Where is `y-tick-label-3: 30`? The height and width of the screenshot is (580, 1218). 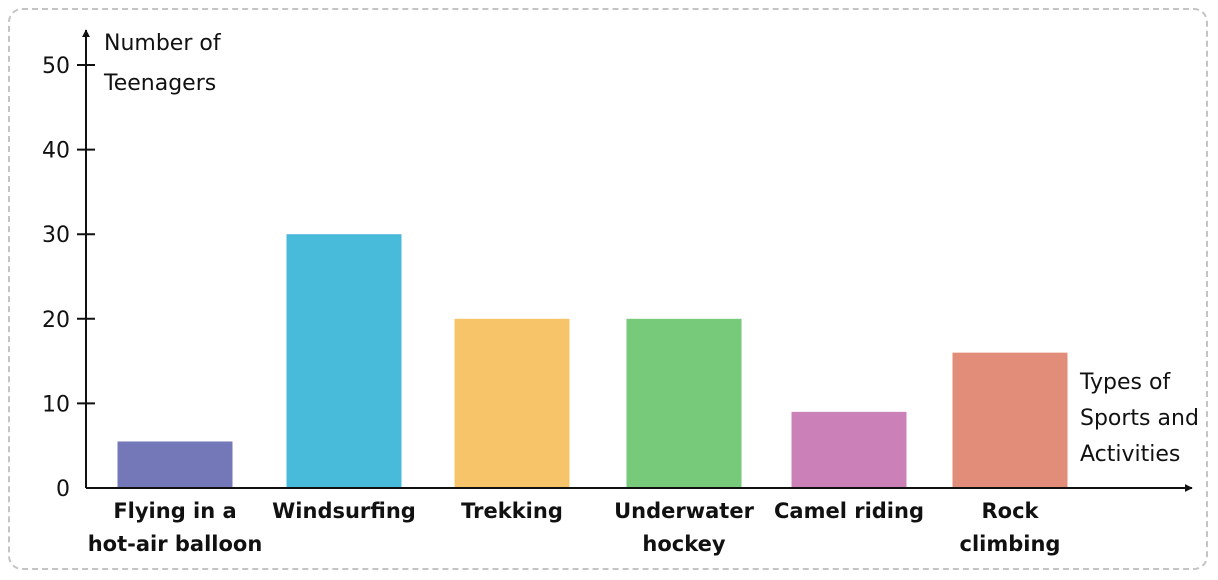
y-tick-label-3: 30 is located at coordinates (56, 235).